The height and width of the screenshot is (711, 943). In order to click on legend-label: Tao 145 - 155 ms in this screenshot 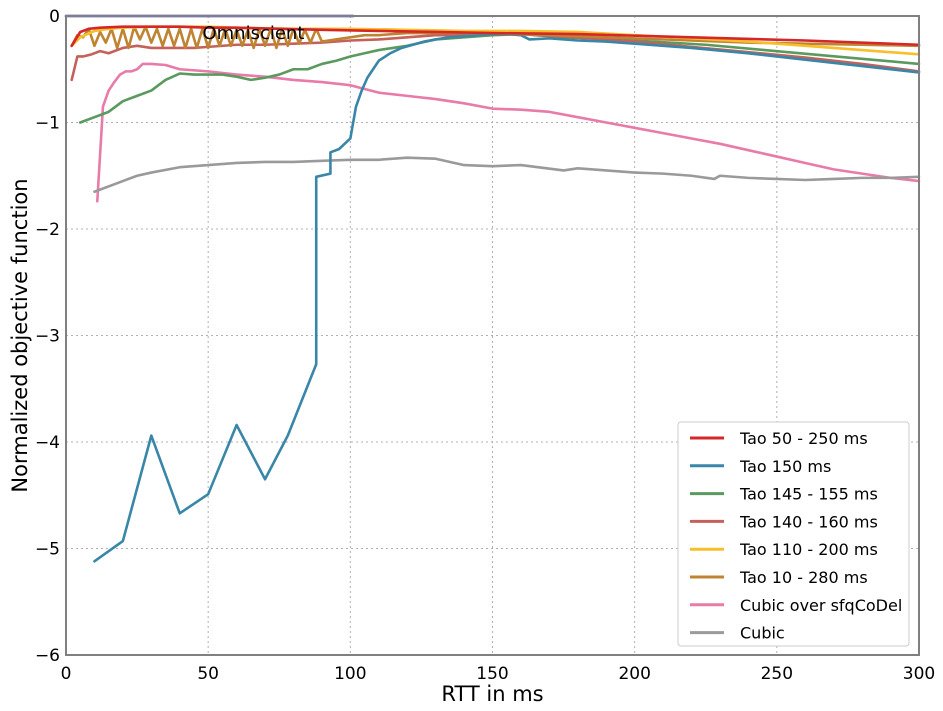, I will do `click(808, 494)`.